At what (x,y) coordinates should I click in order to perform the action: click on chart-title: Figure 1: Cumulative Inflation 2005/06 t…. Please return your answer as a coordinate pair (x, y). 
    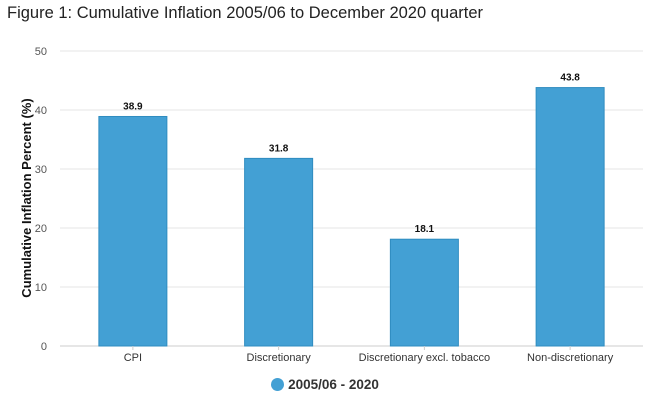
    Looking at the image, I should click on (245, 13).